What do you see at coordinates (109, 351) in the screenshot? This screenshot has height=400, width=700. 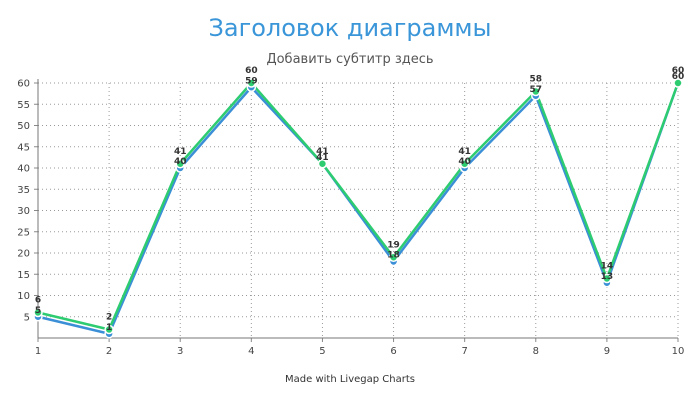 I see `x-tick-label: 2` at bounding box center [109, 351].